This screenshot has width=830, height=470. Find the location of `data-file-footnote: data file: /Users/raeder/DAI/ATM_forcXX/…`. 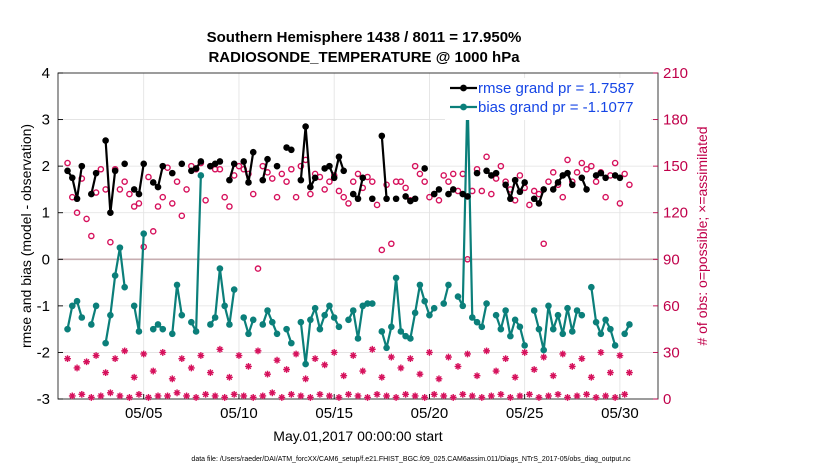

data-file-footnote: data file: /Users/raeder/DAI/ATM_forcXX/… is located at coordinates (411, 459).